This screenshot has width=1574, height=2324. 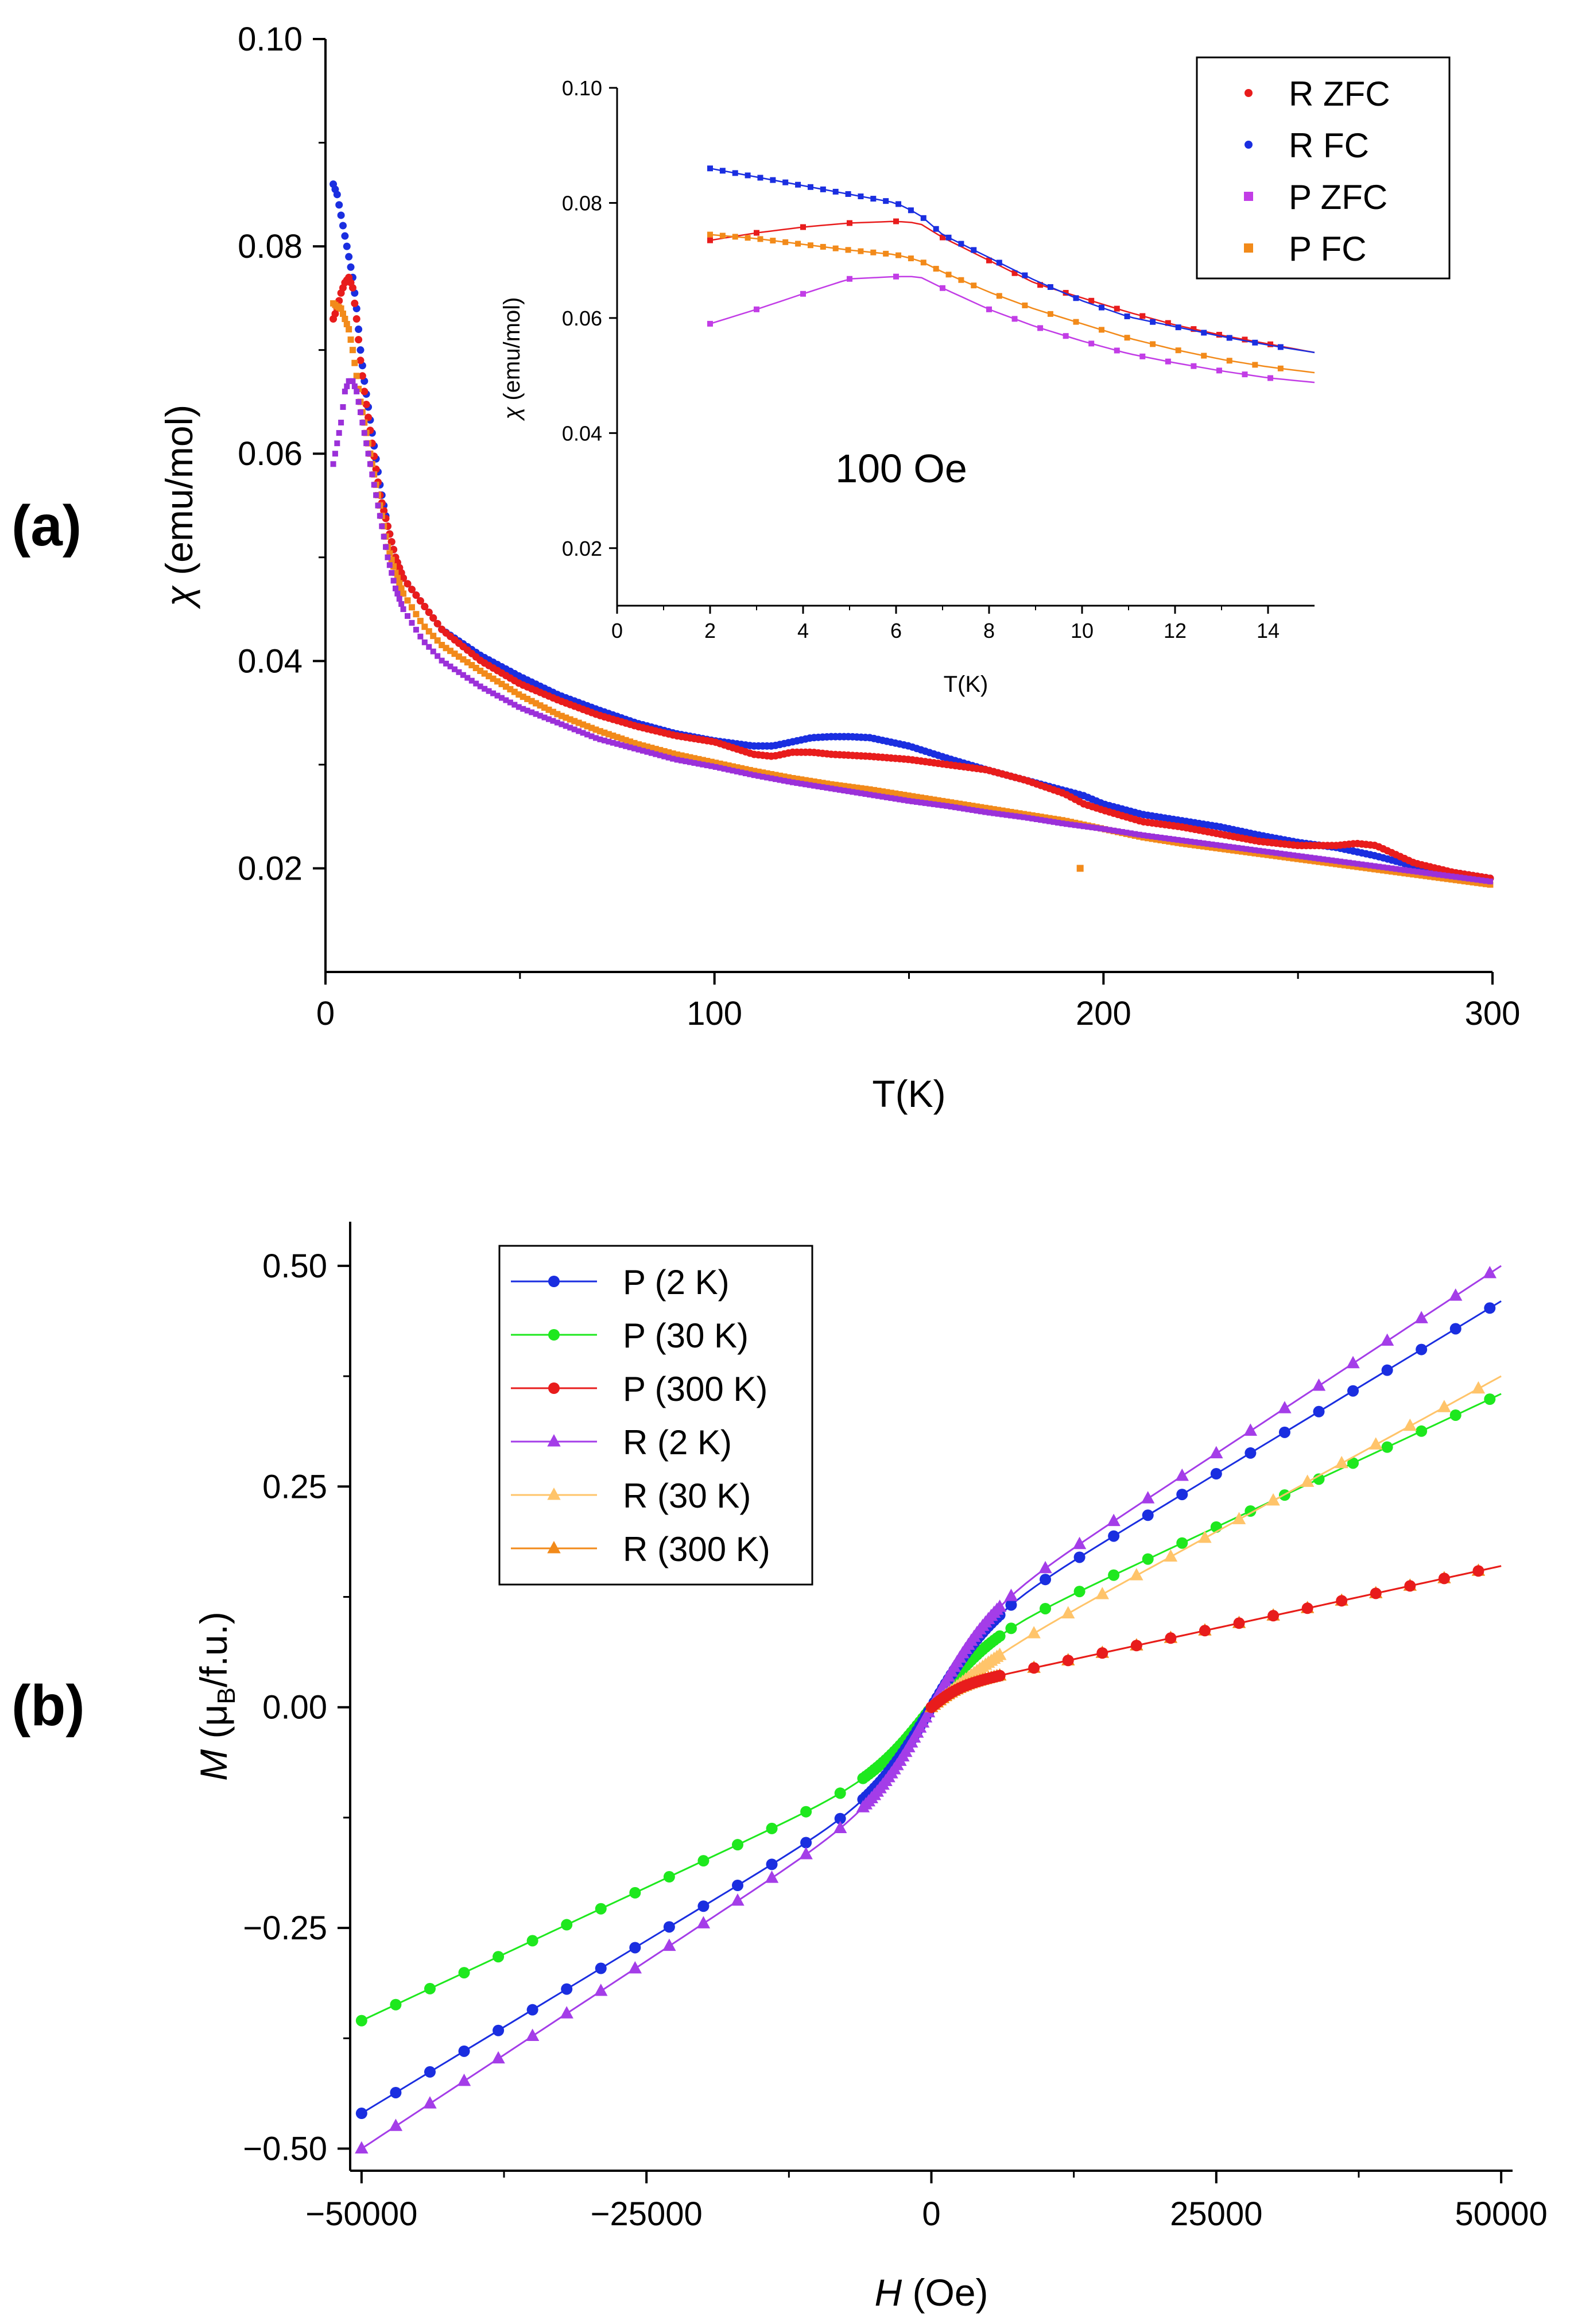 I want to click on legend-label: R (30 K), so click(x=687, y=1496).